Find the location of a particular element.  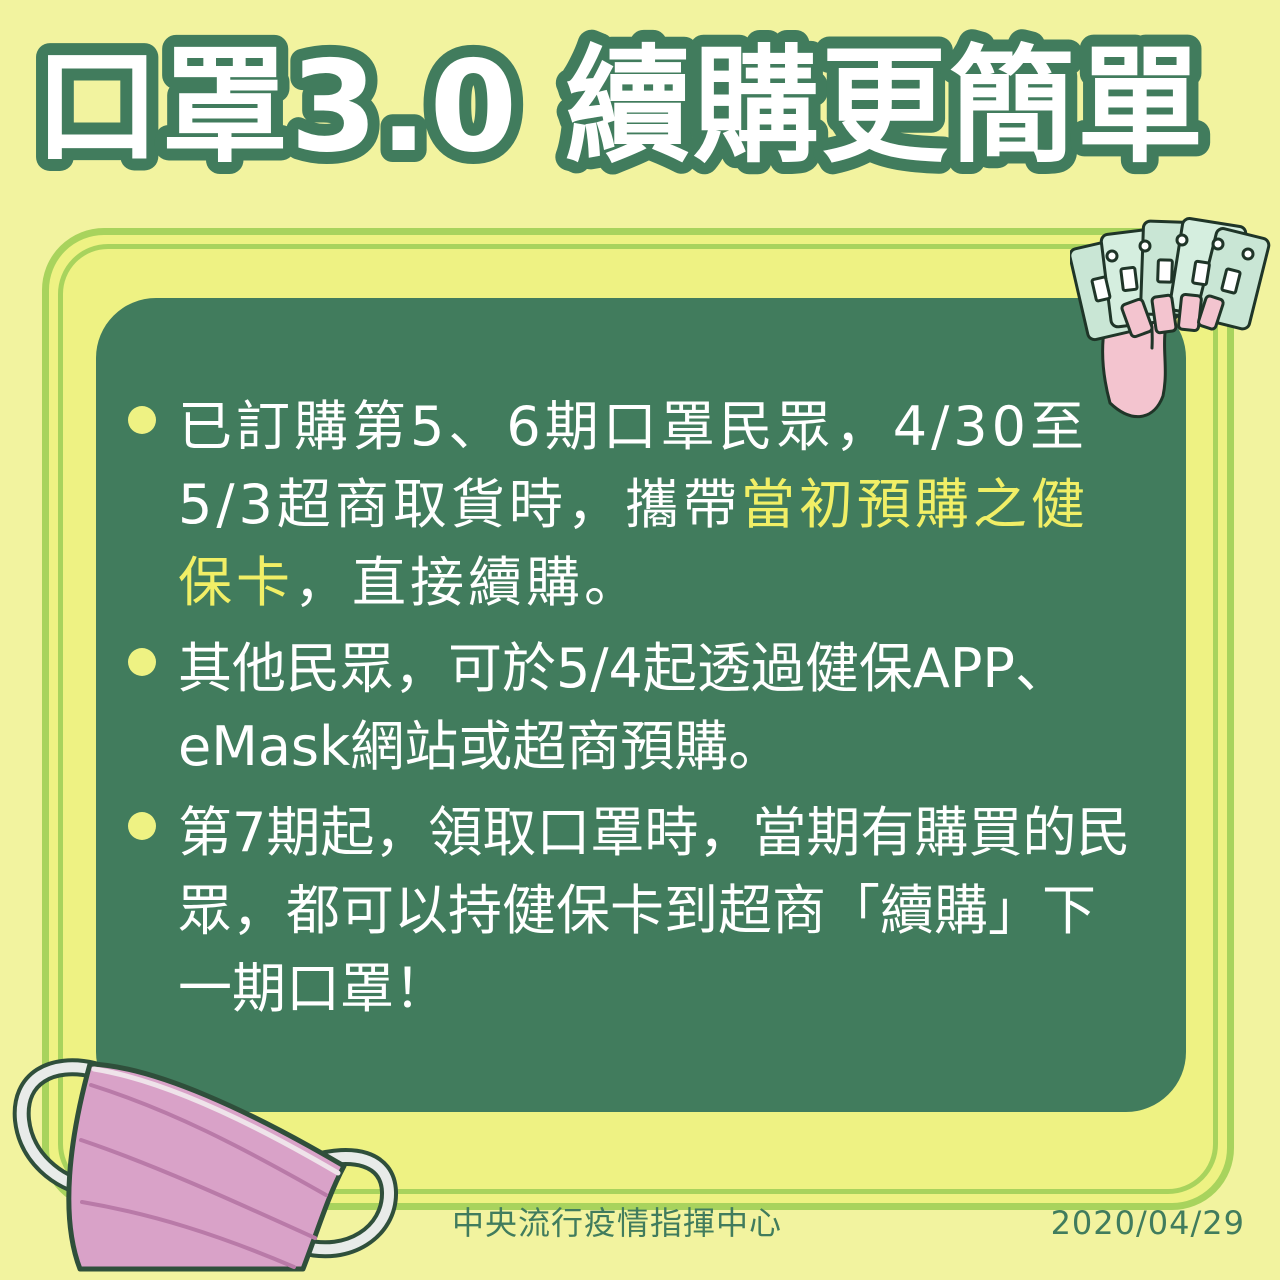

bullet-item-2: 其他民眾，可於5/4起透過健保APP、eMask網站或超商預購。 is located at coordinates (631, 708).